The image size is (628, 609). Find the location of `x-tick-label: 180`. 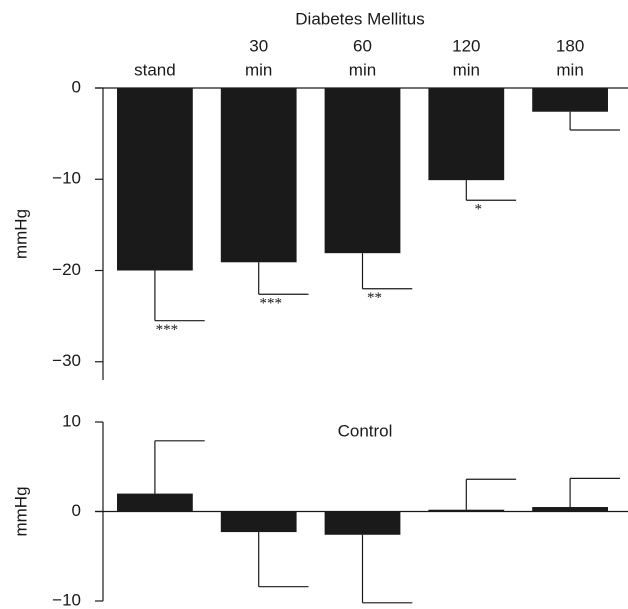

x-tick-label: 180 is located at coordinates (570, 45).